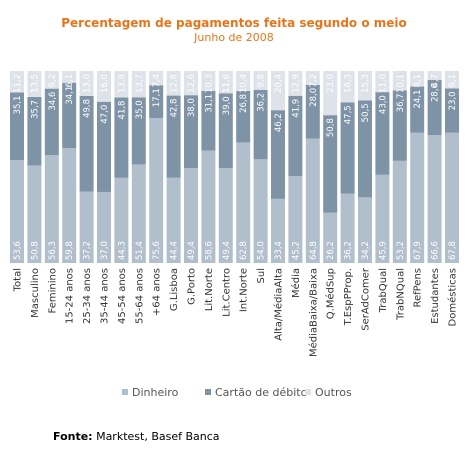  What do you see at coordinates (436, 250) in the screenshot?
I see `data-label: 66,6` at bounding box center [436, 250].